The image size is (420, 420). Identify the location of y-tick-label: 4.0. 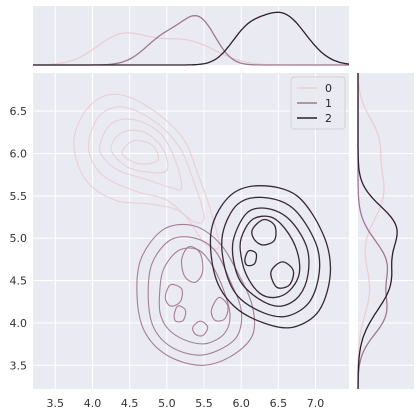
(19, 323).